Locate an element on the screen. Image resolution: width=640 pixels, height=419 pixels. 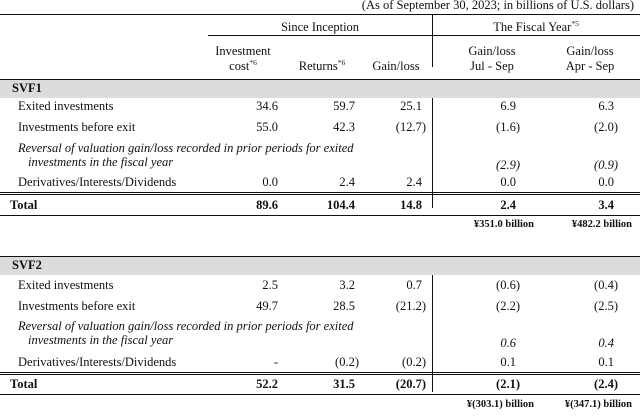
header-fiscal-year: The Fiscal Year*5 is located at coordinates (536, 26).